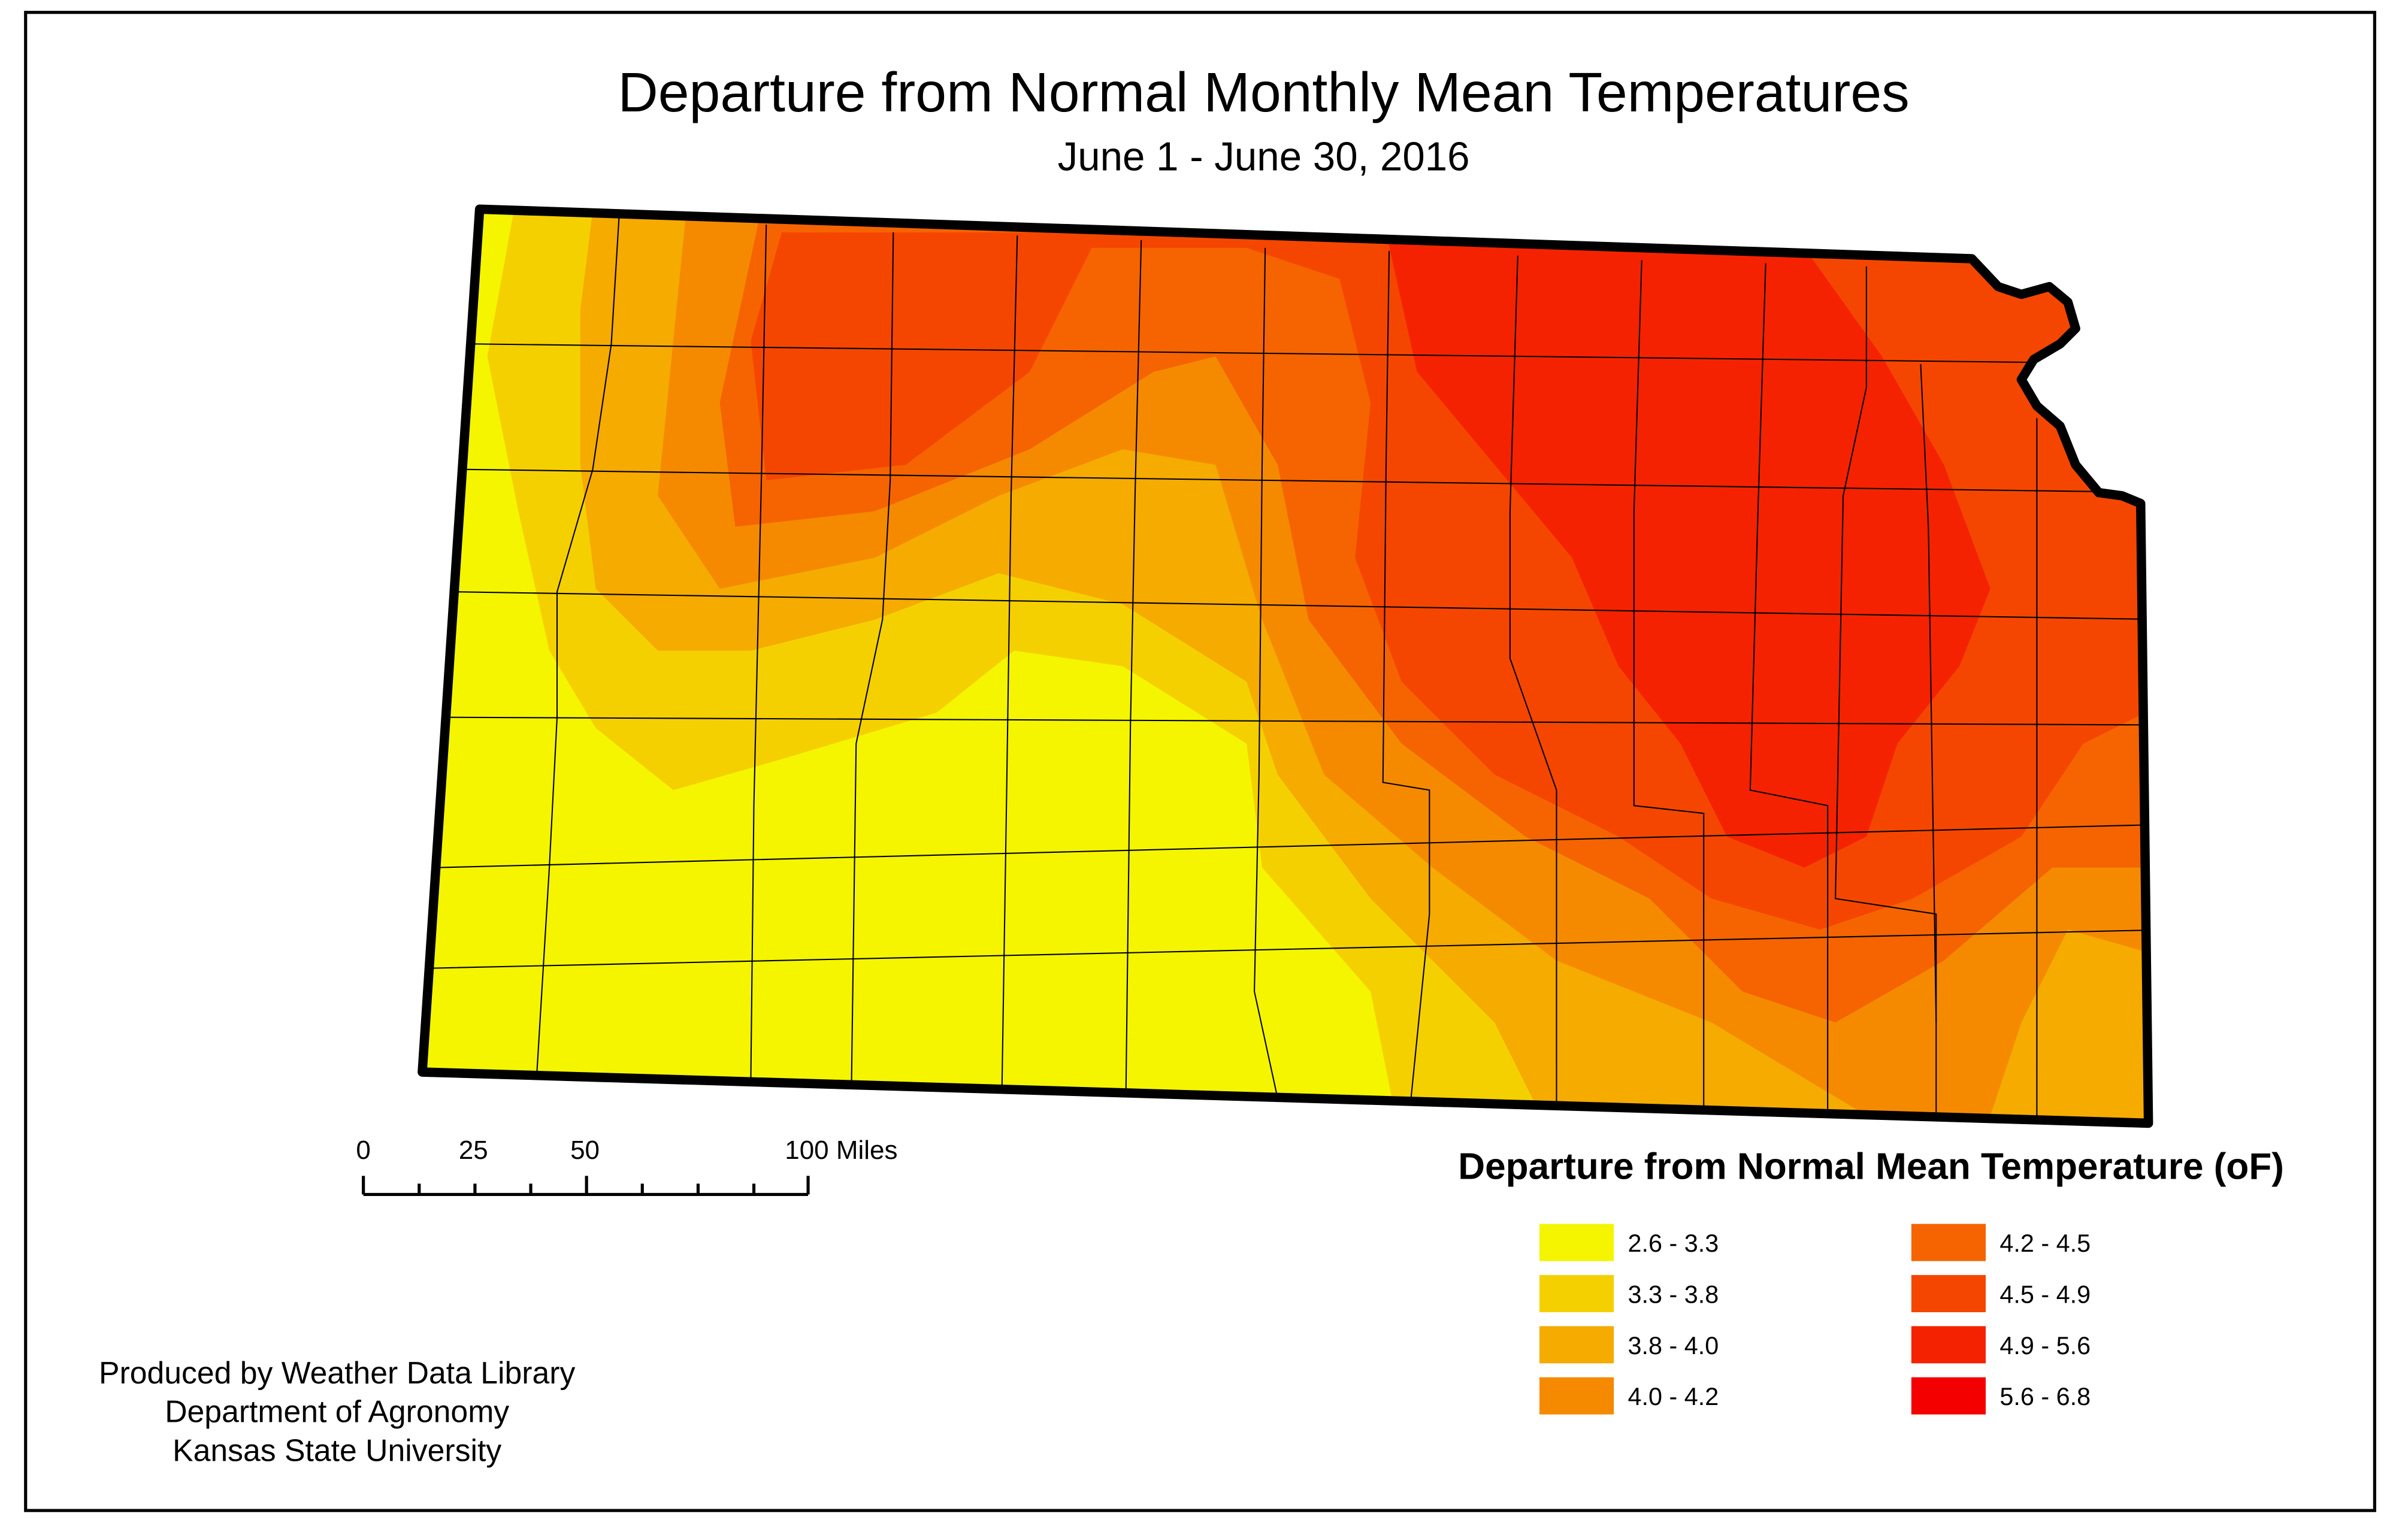 This screenshot has width=2408, height=1526. Describe the element at coordinates (626, 1166) in the screenshot. I see `scale-bar: 0 25 50 100 Miles` at that location.